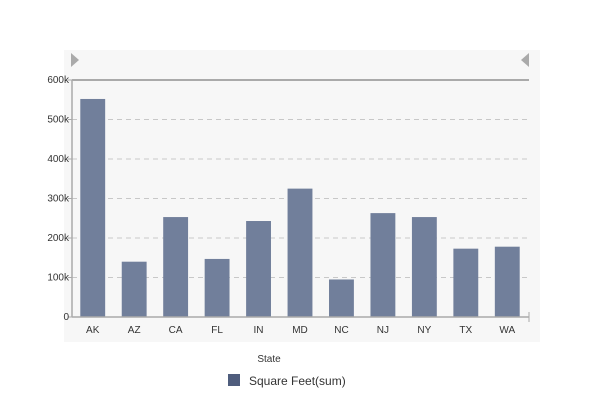 The width and height of the screenshot is (600, 400). What do you see at coordinates (58, 80) in the screenshot?
I see `y-tick-label: 600k` at bounding box center [58, 80].